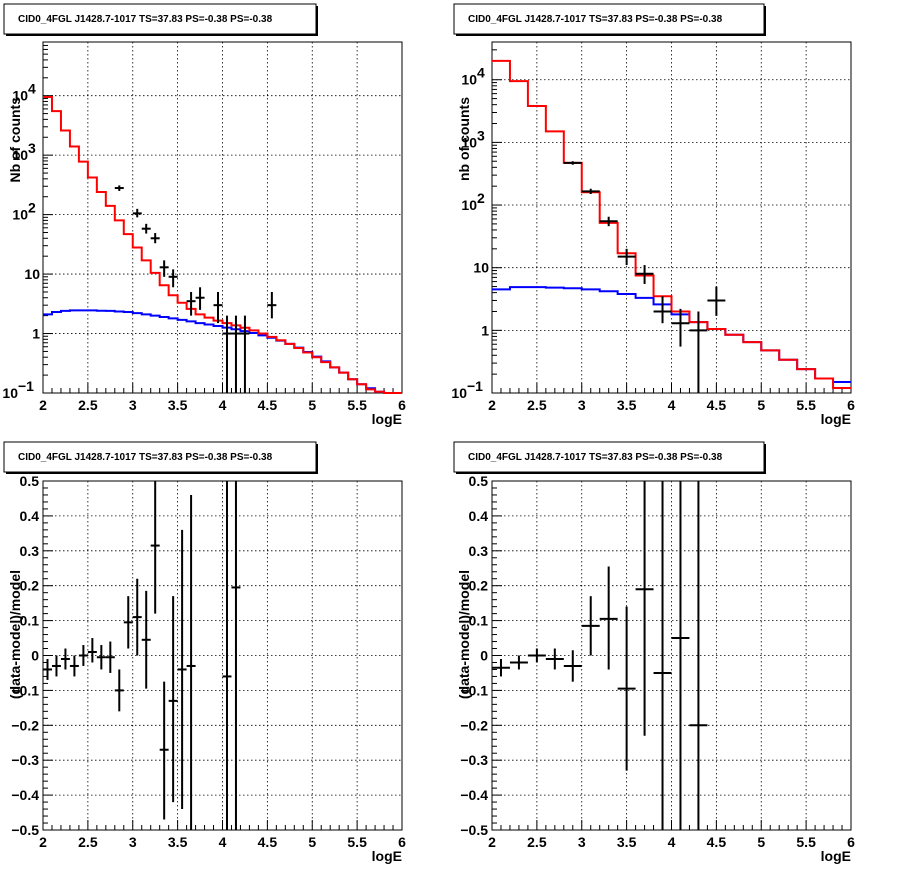 The height and width of the screenshot is (875, 898). What do you see at coordinates (25, 760) in the screenshot?
I see `y-tick-label: −0.3` at bounding box center [25, 760].